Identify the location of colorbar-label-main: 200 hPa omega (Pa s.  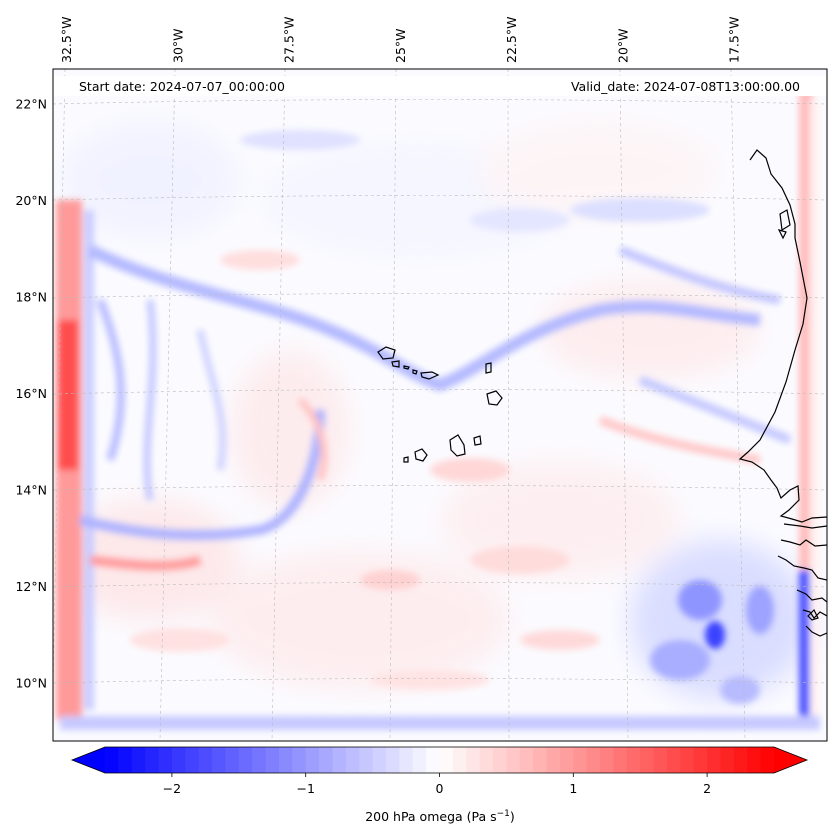
(430, 816).